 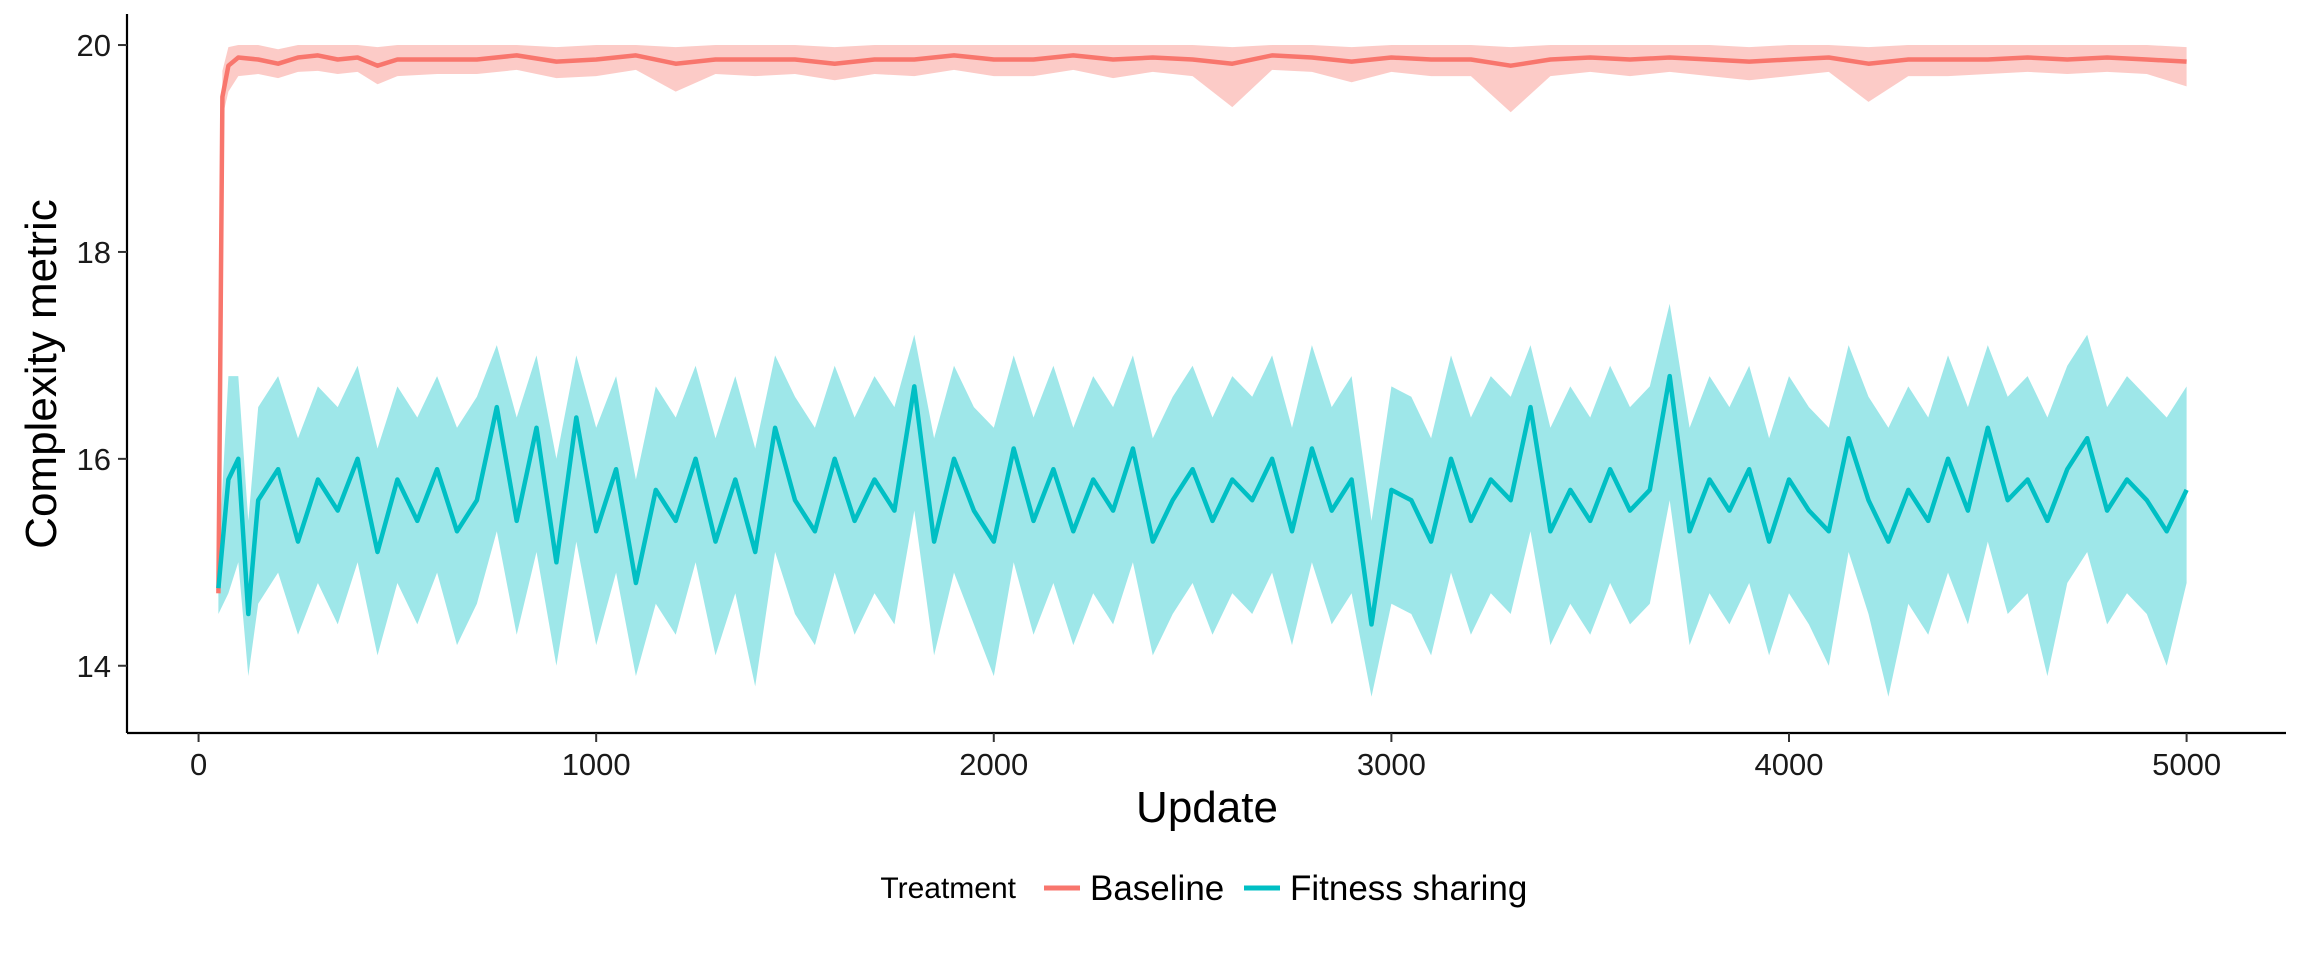 I want to click on x-tick-label: 4000, so click(x=1789, y=764).